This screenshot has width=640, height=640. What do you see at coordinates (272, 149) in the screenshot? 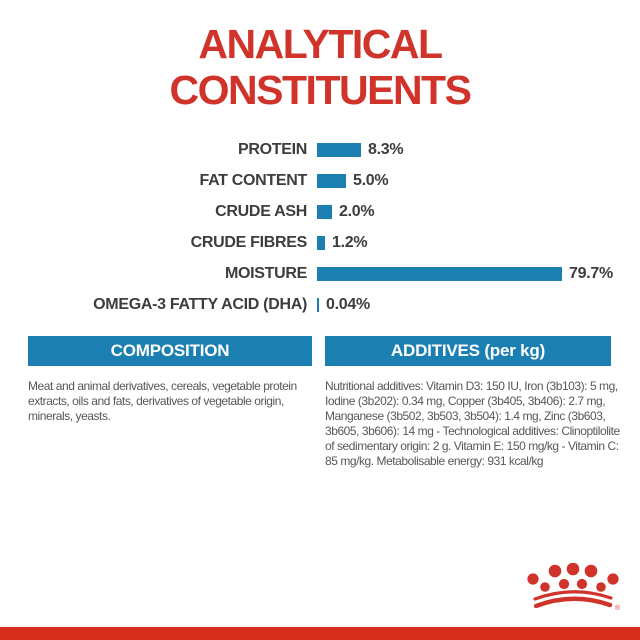
I see `chart-category-label: PROTEIN` at bounding box center [272, 149].